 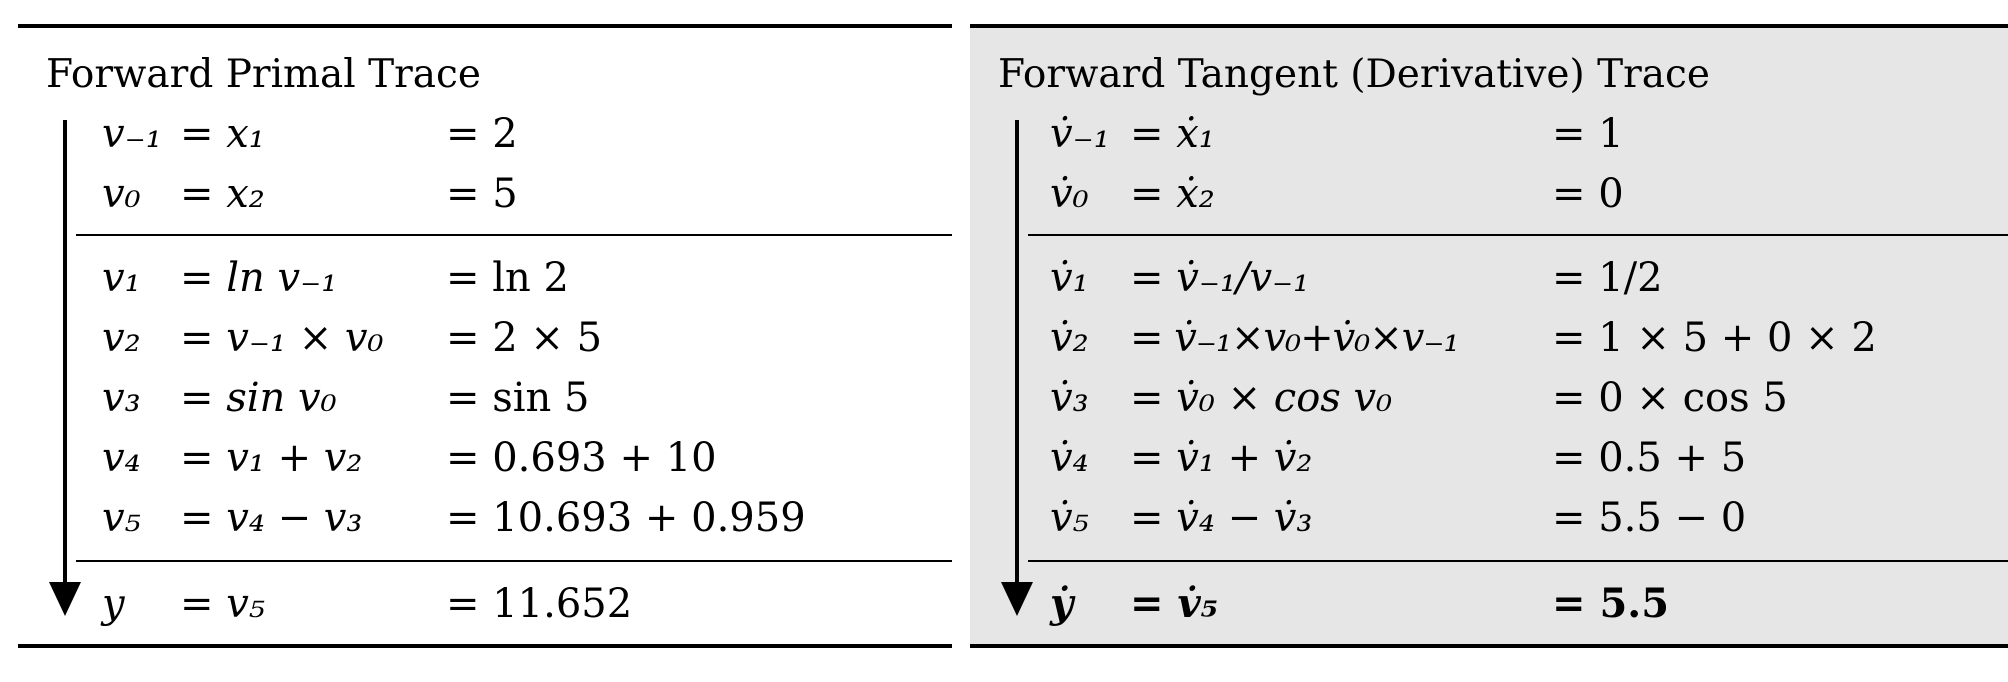 I want to click on trace-row: v̇₅ = v̇₄ − v̇₃ = 5.5 − 0, so click(x=1489, y=518).